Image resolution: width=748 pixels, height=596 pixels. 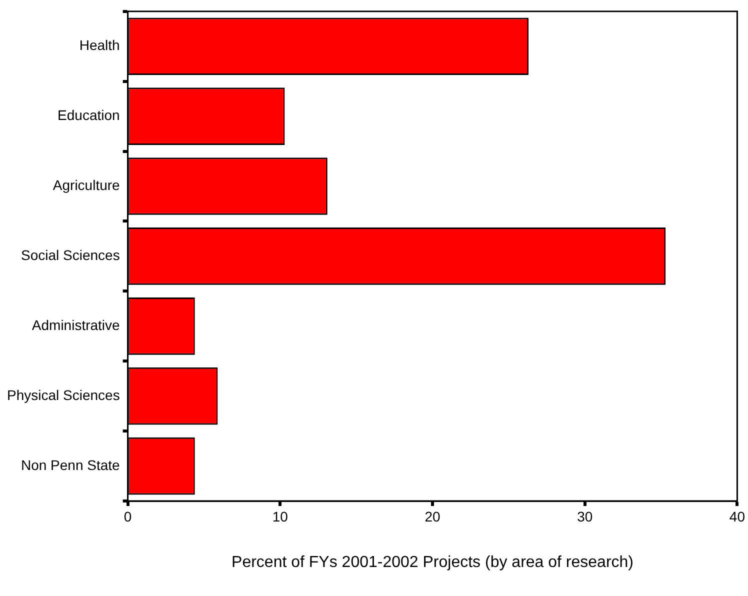 What do you see at coordinates (86, 185) in the screenshot?
I see `y-tick-label: Agriculture` at bounding box center [86, 185].